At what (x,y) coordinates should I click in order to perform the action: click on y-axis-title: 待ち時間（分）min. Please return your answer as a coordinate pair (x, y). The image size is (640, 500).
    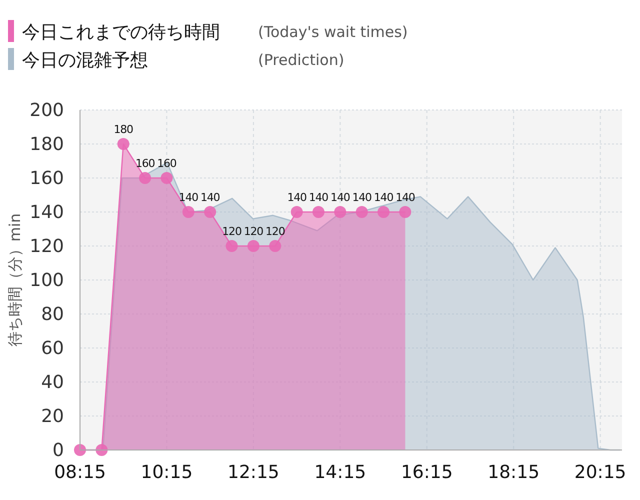
    Looking at the image, I should click on (15, 280).